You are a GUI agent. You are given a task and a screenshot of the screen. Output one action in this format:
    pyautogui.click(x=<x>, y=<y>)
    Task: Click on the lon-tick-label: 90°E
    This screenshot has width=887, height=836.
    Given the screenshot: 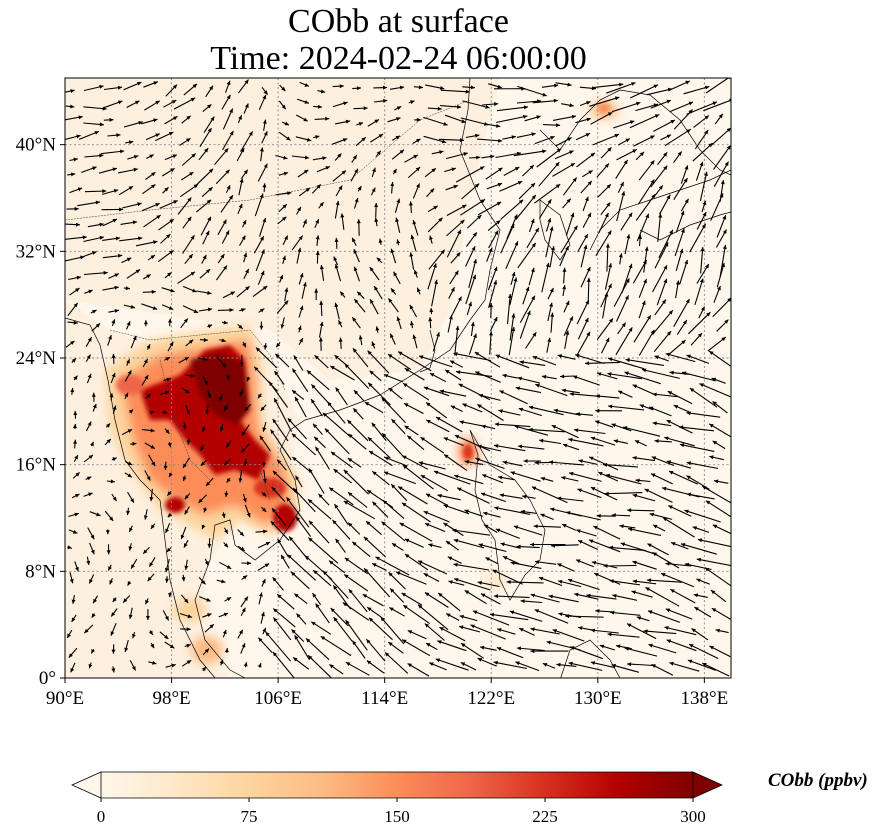 What is the action you would take?
    pyautogui.click(x=65, y=698)
    